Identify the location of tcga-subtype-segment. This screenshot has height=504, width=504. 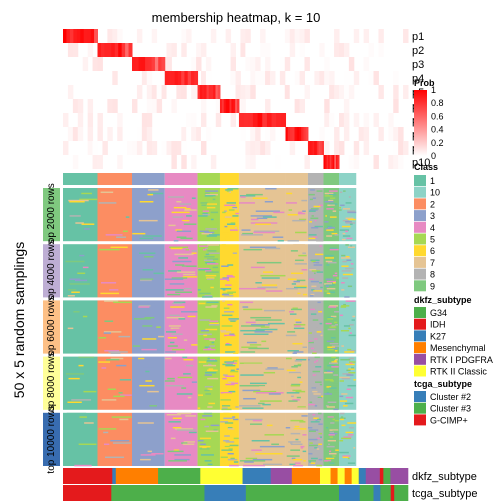
(292, 493).